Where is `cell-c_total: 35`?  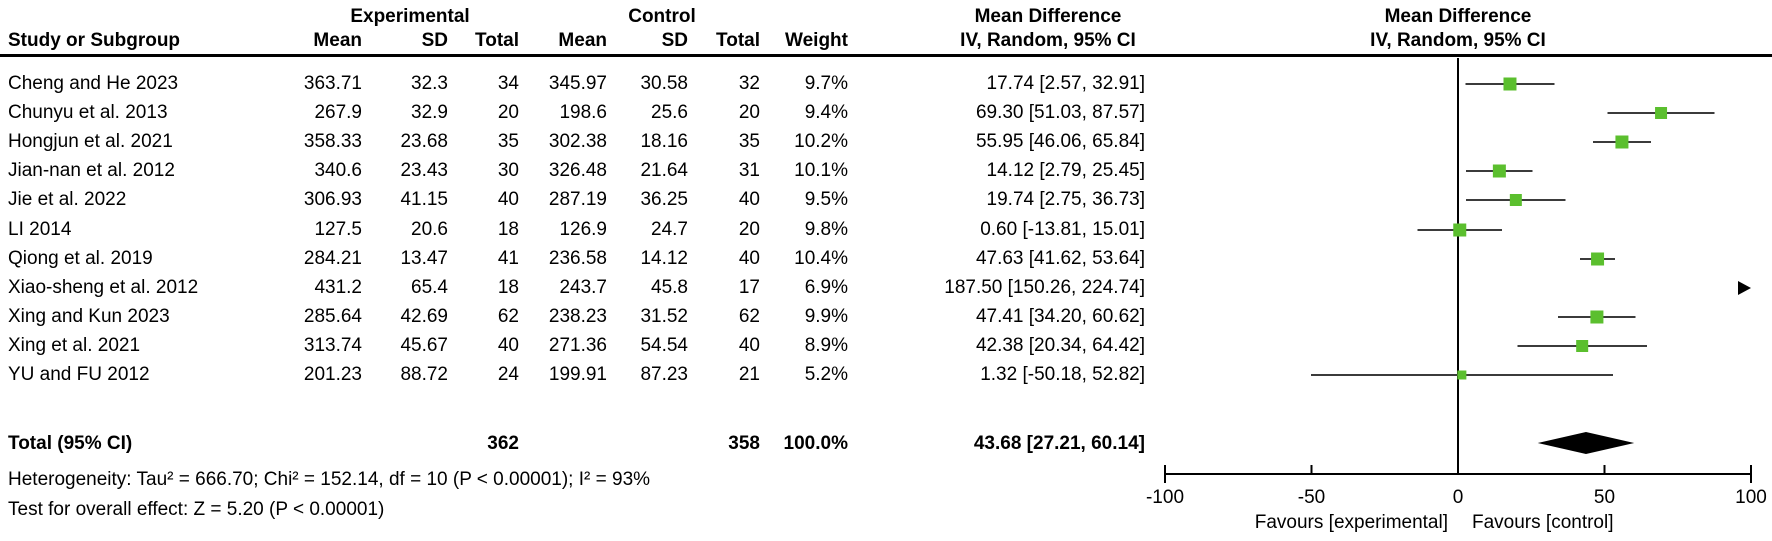 cell-c_total: 35 is located at coordinates (749, 141).